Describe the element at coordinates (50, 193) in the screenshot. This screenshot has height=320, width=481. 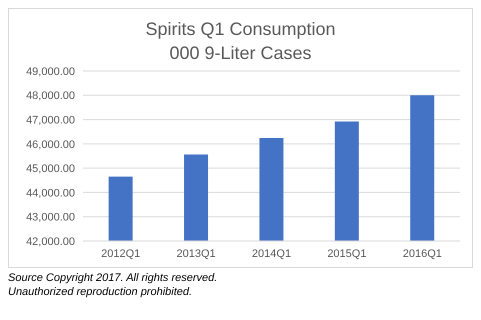
I see `y-tick-label: 44,000.00` at that location.